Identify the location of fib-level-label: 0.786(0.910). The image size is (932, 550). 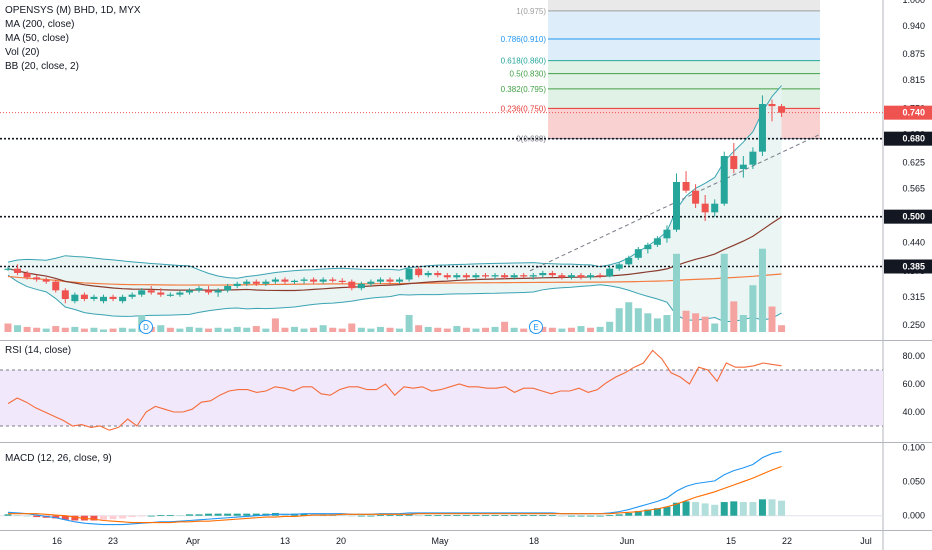
(524, 39).